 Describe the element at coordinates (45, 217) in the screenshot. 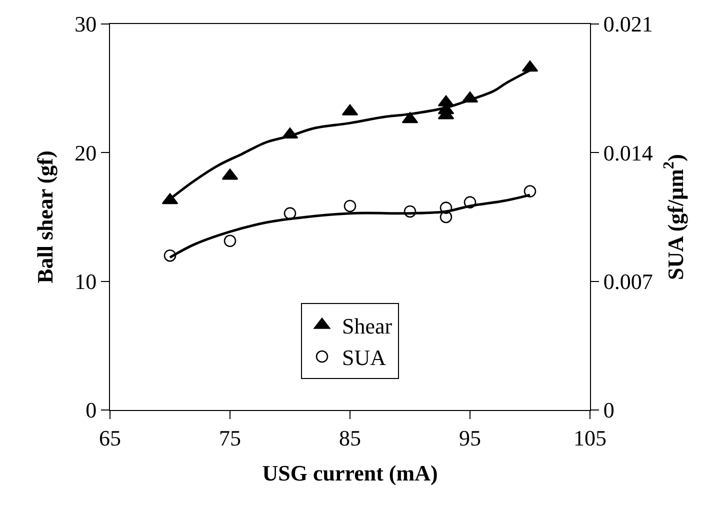

I see `y-axis-title: Ball shear (gf)` at that location.